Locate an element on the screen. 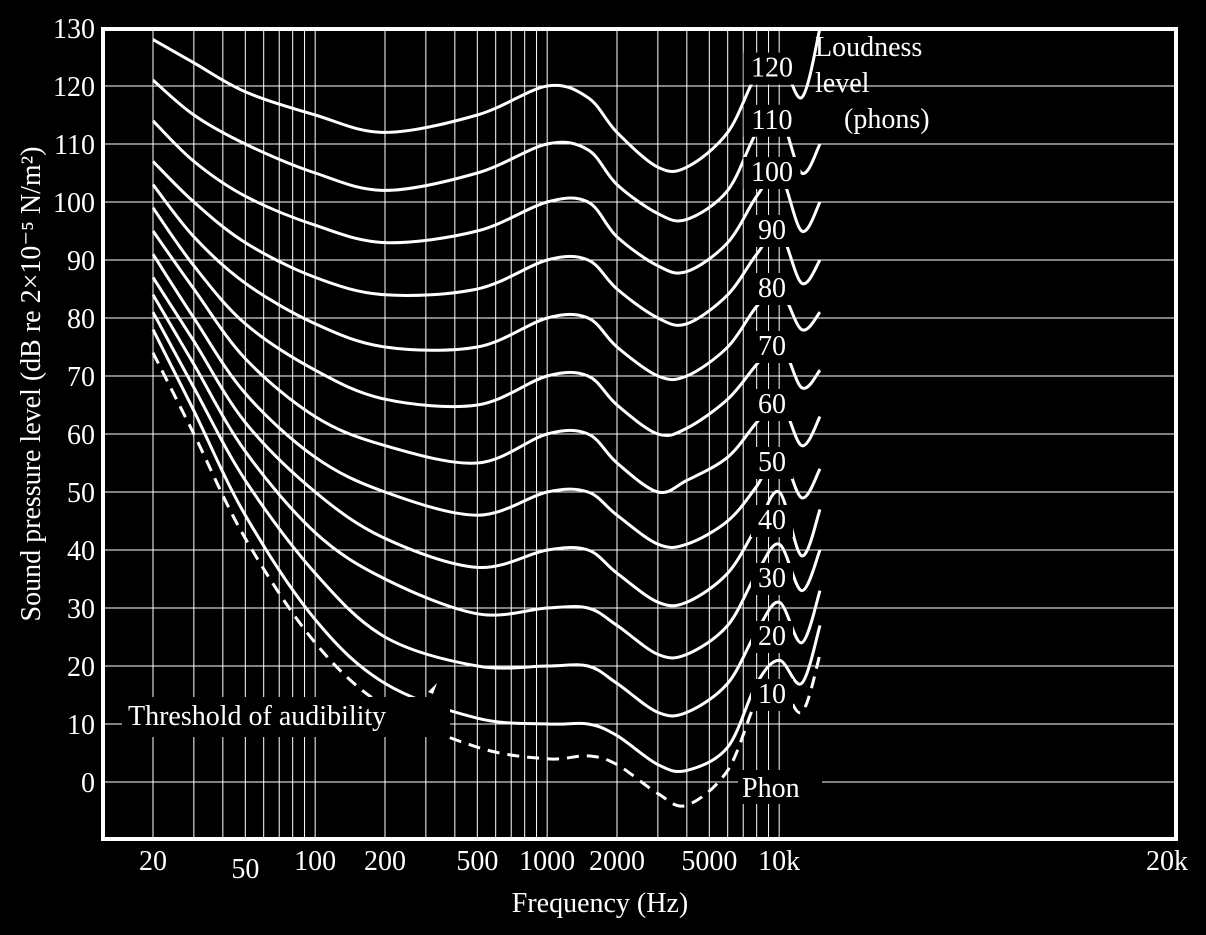 The height and width of the screenshot is (935, 1206). y-tick-label: 10 is located at coordinates (81, 725).